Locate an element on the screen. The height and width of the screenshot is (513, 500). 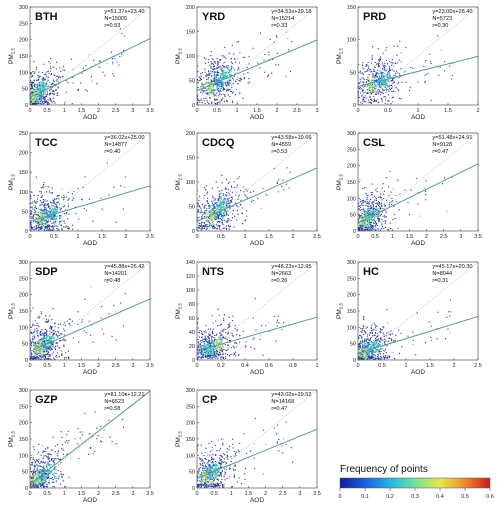
regression-stat: y=36.02x+25.00 is located at coordinates (124, 138).